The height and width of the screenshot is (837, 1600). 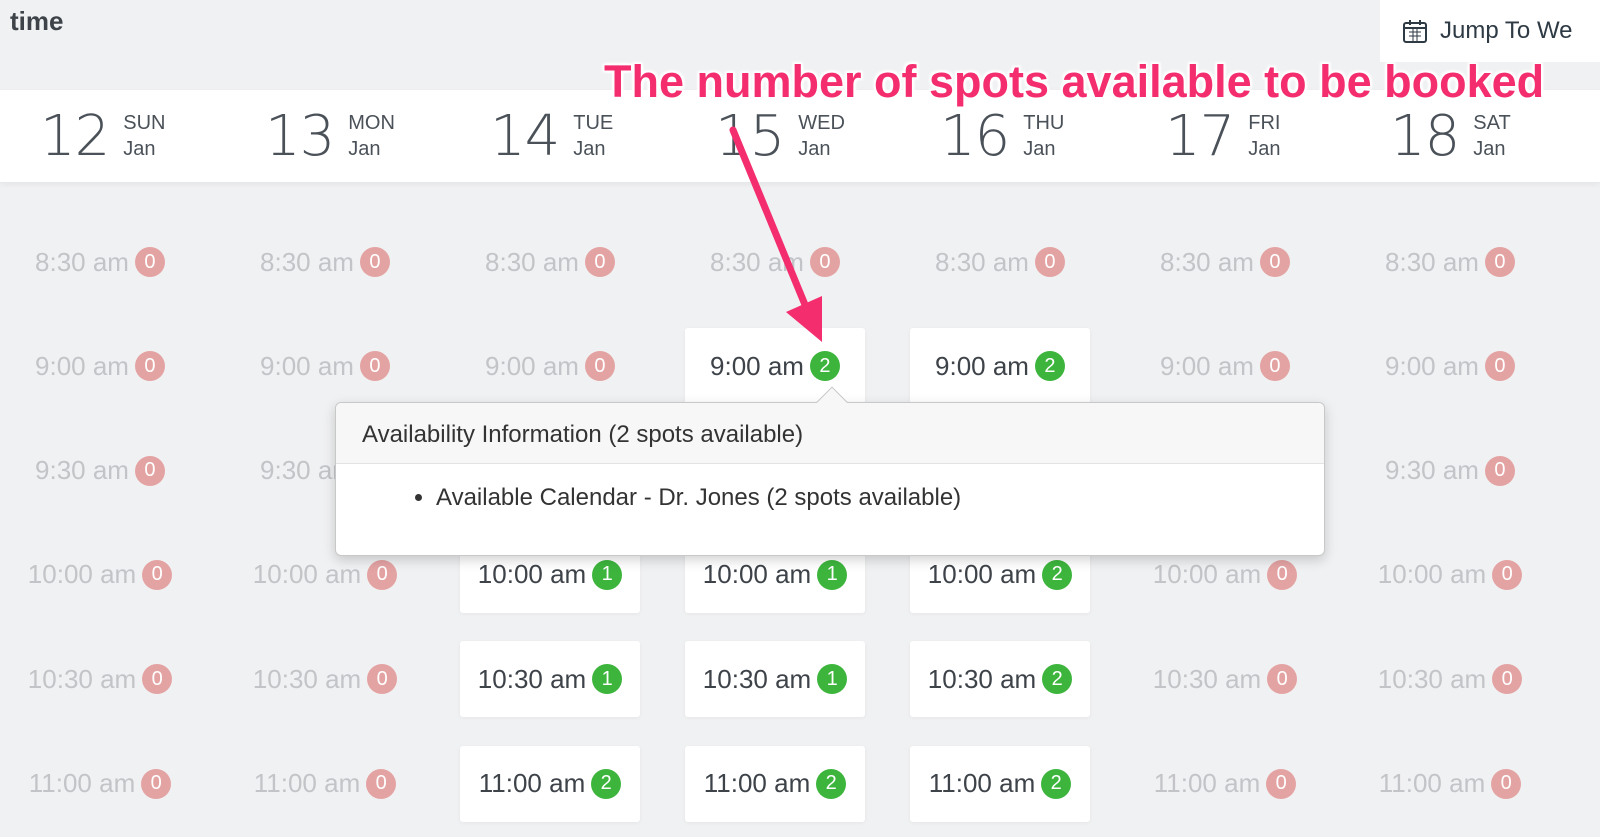 I want to click on time-slot: 10:30 am 2, so click(x=1000, y=679).